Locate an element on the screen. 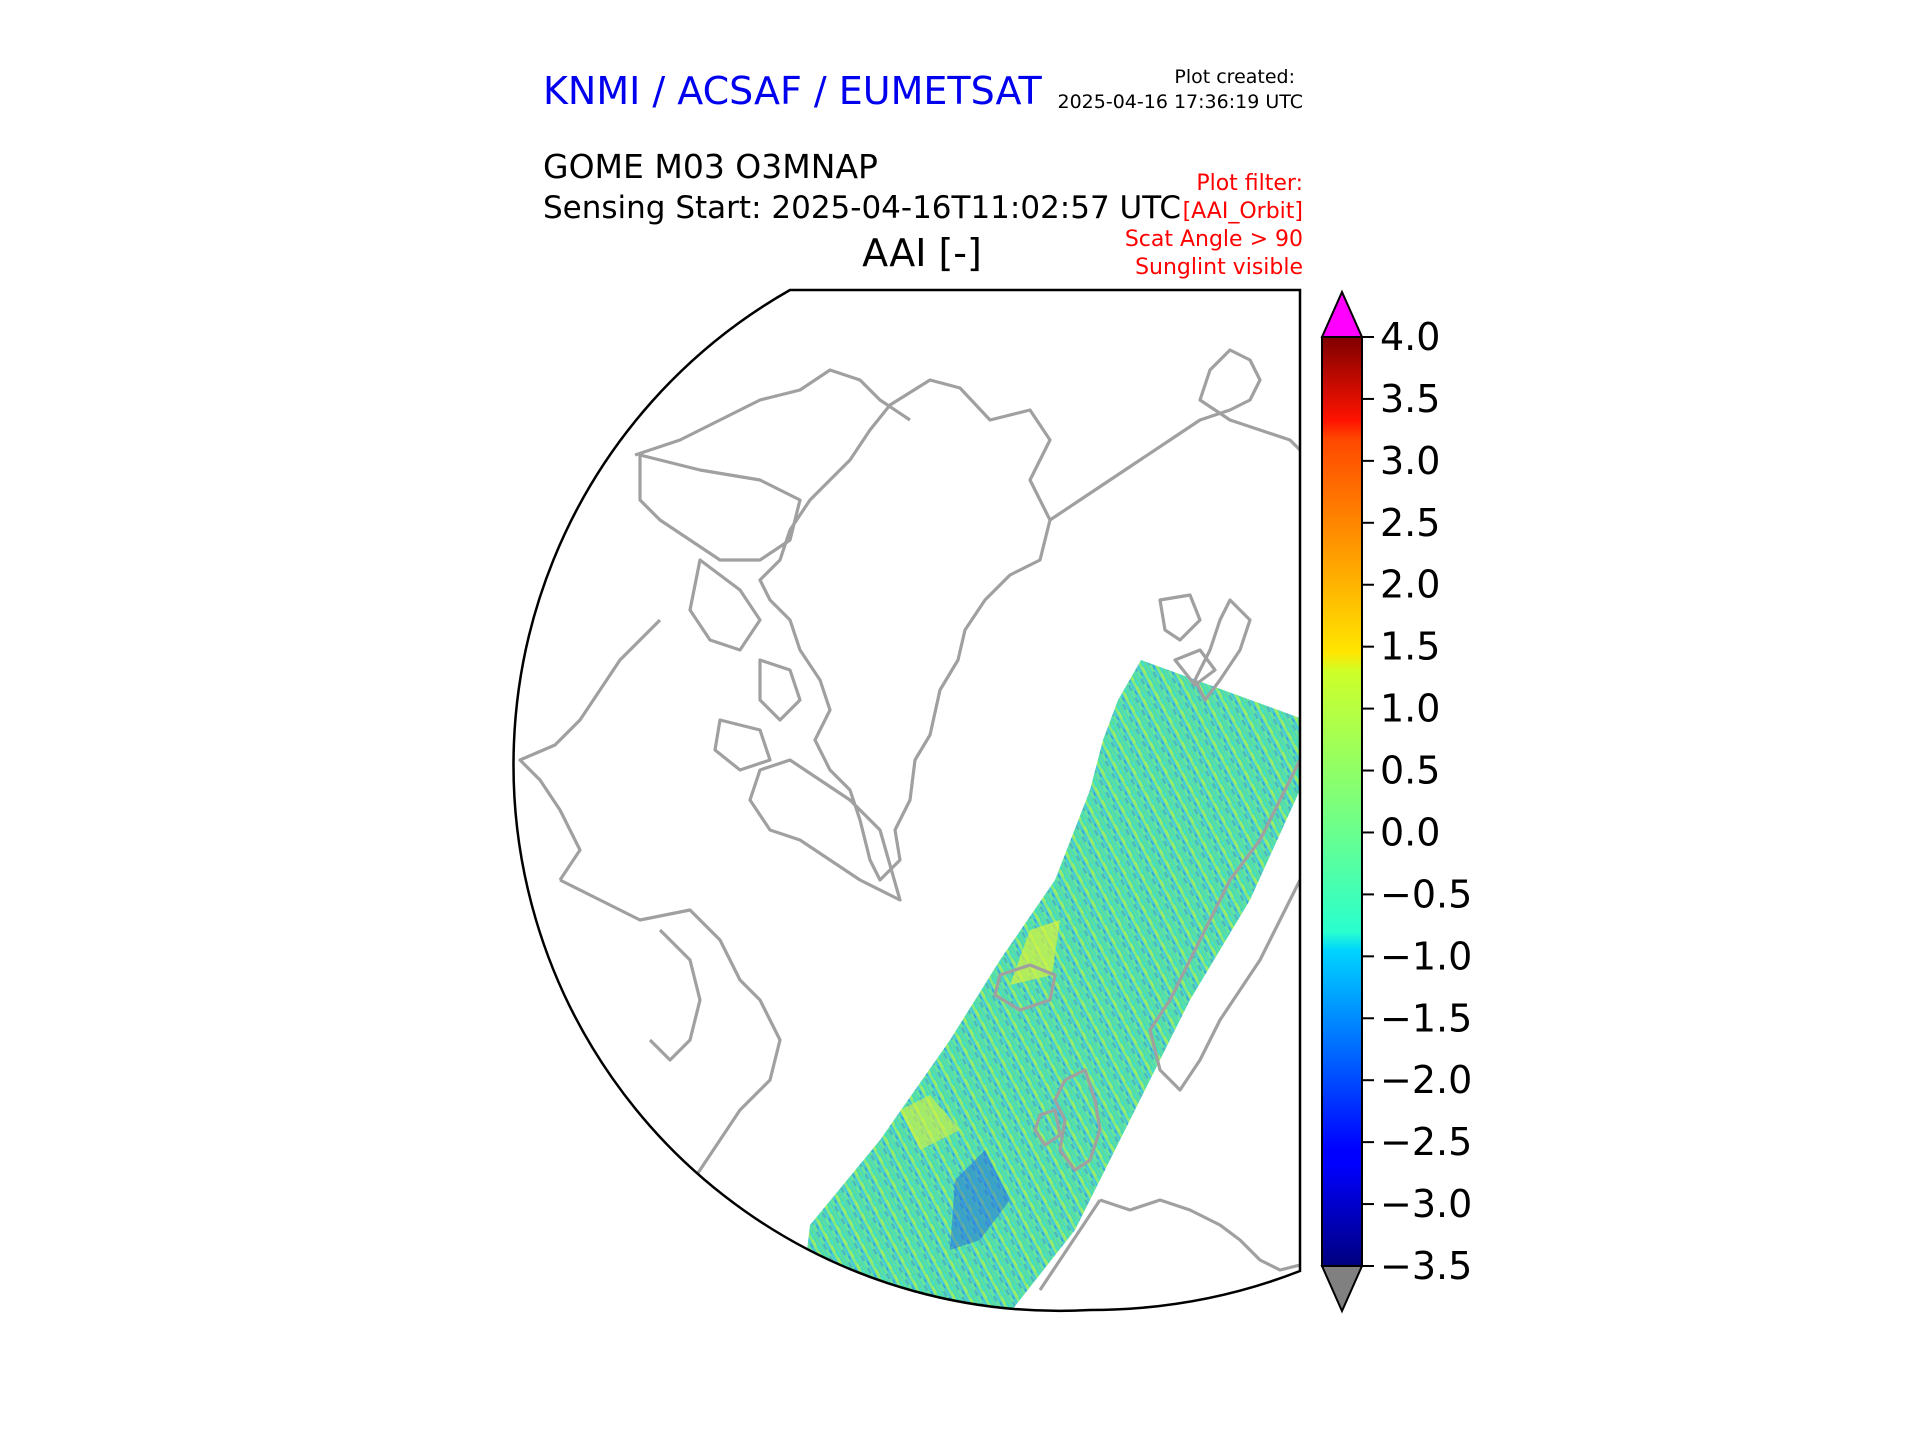  aai-swath-lowvalue is located at coordinates (980, 1200).